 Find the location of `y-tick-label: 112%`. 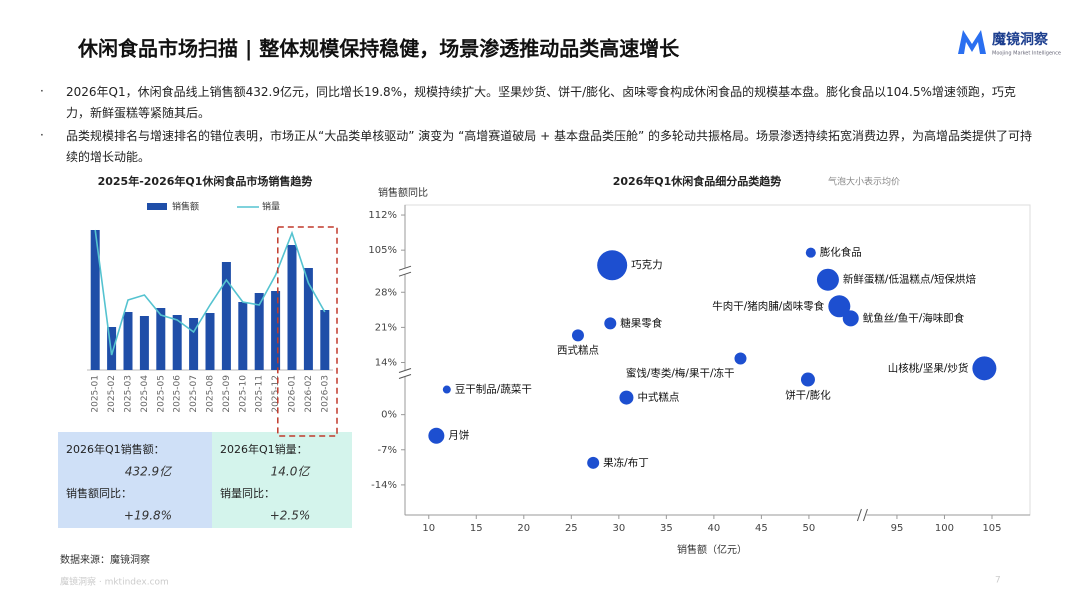

y-tick-label: 112% is located at coordinates (382, 215).